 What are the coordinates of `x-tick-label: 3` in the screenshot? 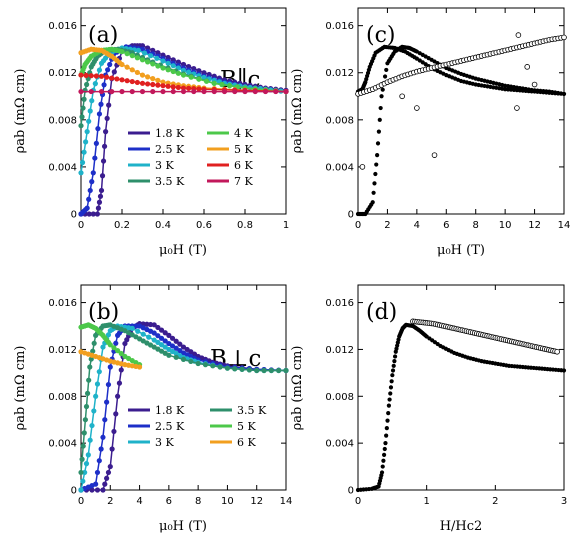 It's located at (564, 501).